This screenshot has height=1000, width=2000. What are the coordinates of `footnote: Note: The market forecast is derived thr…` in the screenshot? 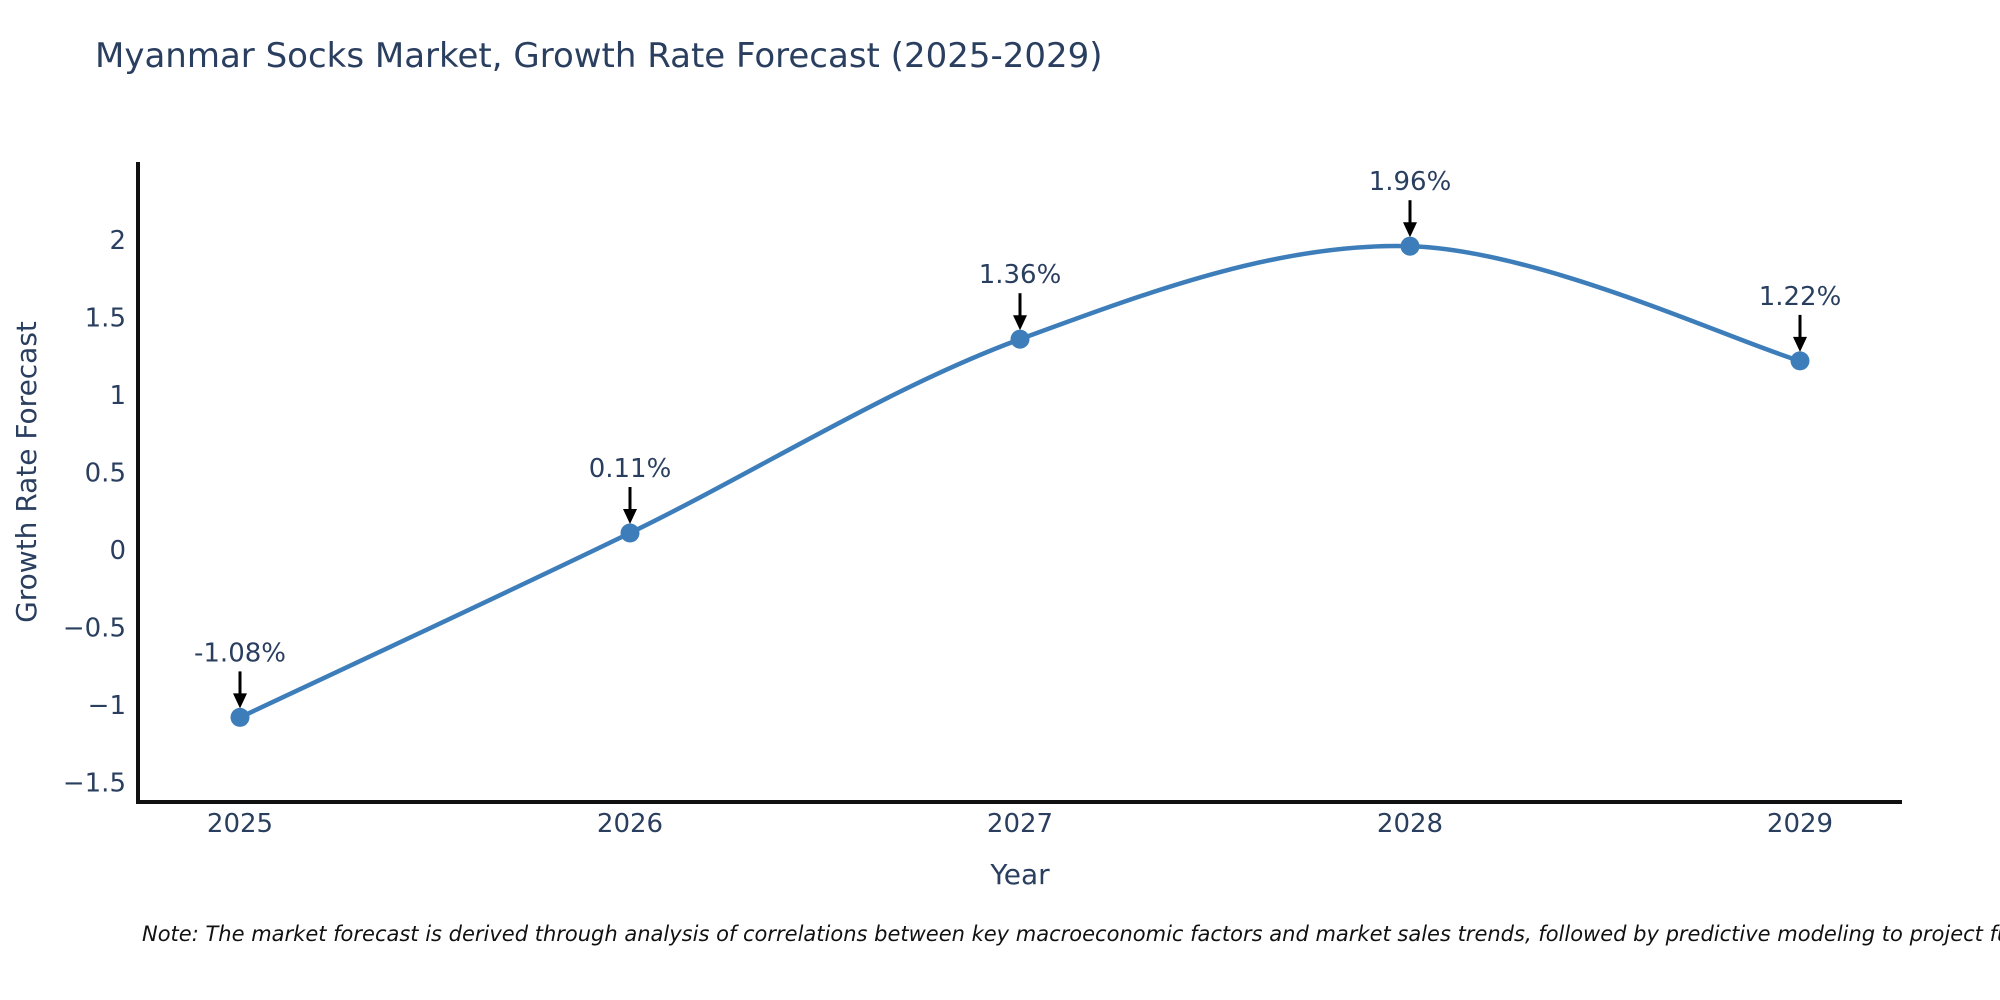 It's located at (1071, 934).